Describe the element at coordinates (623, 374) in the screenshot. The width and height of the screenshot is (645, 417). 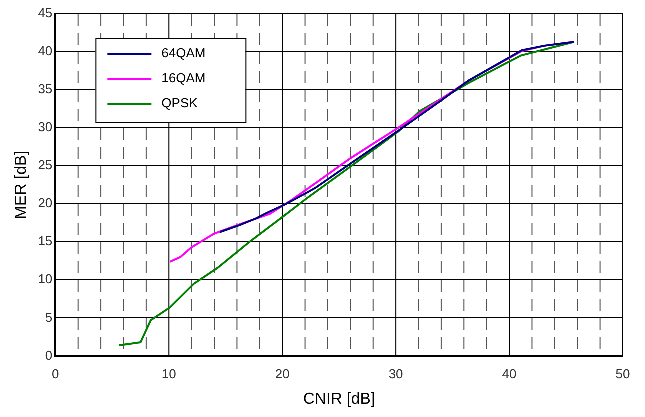
I see `x-tick-label: 50` at that location.